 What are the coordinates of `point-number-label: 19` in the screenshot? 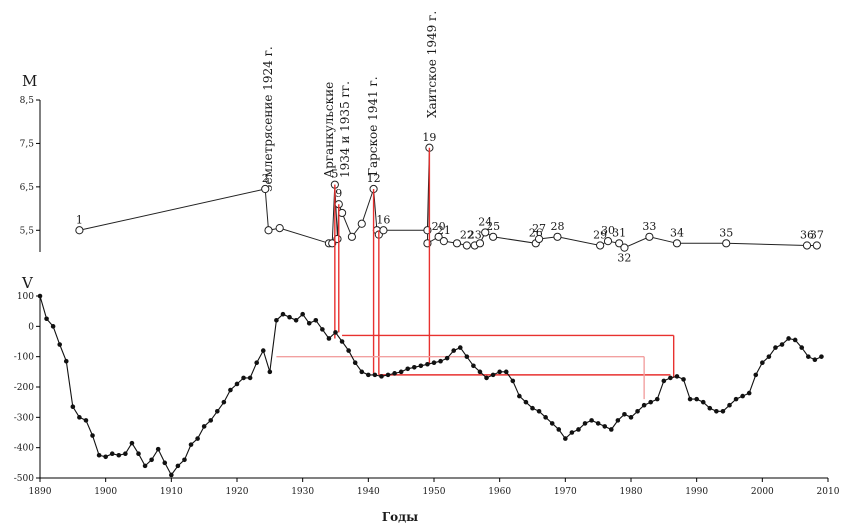 It's located at (429, 137).